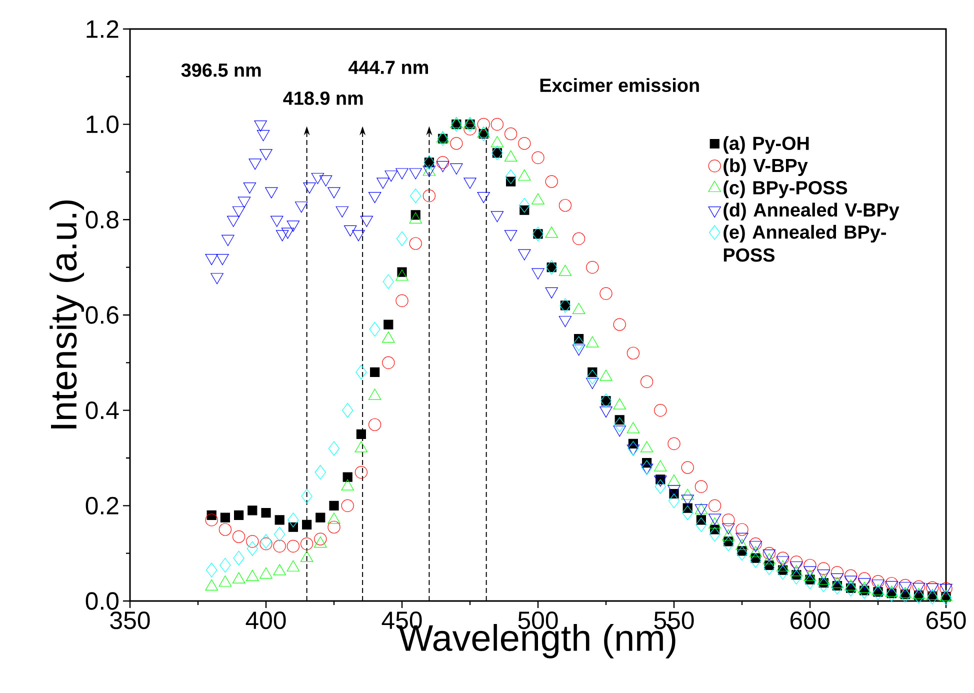 The width and height of the screenshot is (974, 693). What do you see at coordinates (102, 315) in the screenshot?
I see `y-tick-label: 0.6` at bounding box center [102, 315].